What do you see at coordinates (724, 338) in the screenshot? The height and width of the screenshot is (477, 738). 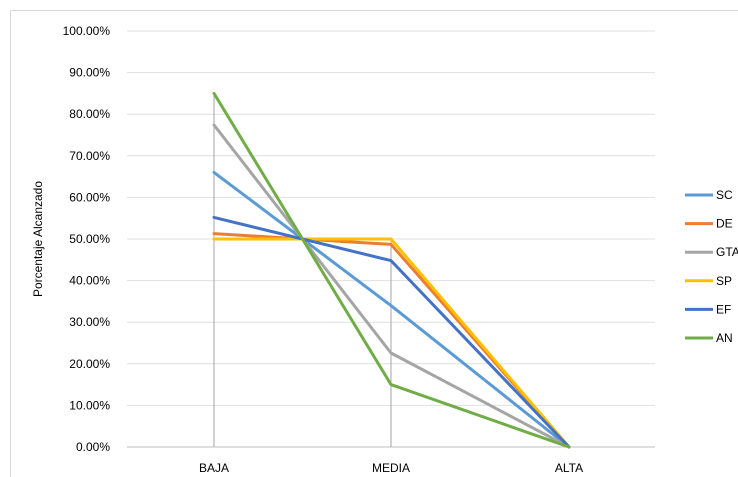 I see `legend-label: AN` at bounding box center [724, 338].